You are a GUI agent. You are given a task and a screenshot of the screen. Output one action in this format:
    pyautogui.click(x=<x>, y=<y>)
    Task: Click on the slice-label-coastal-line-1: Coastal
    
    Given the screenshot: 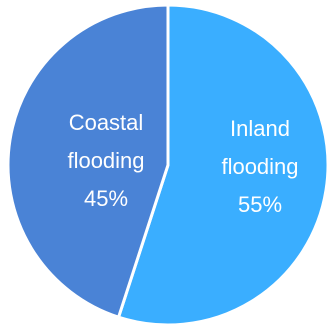 What is the action you would take?
    pyautogui.click(x=106, y=122)
    